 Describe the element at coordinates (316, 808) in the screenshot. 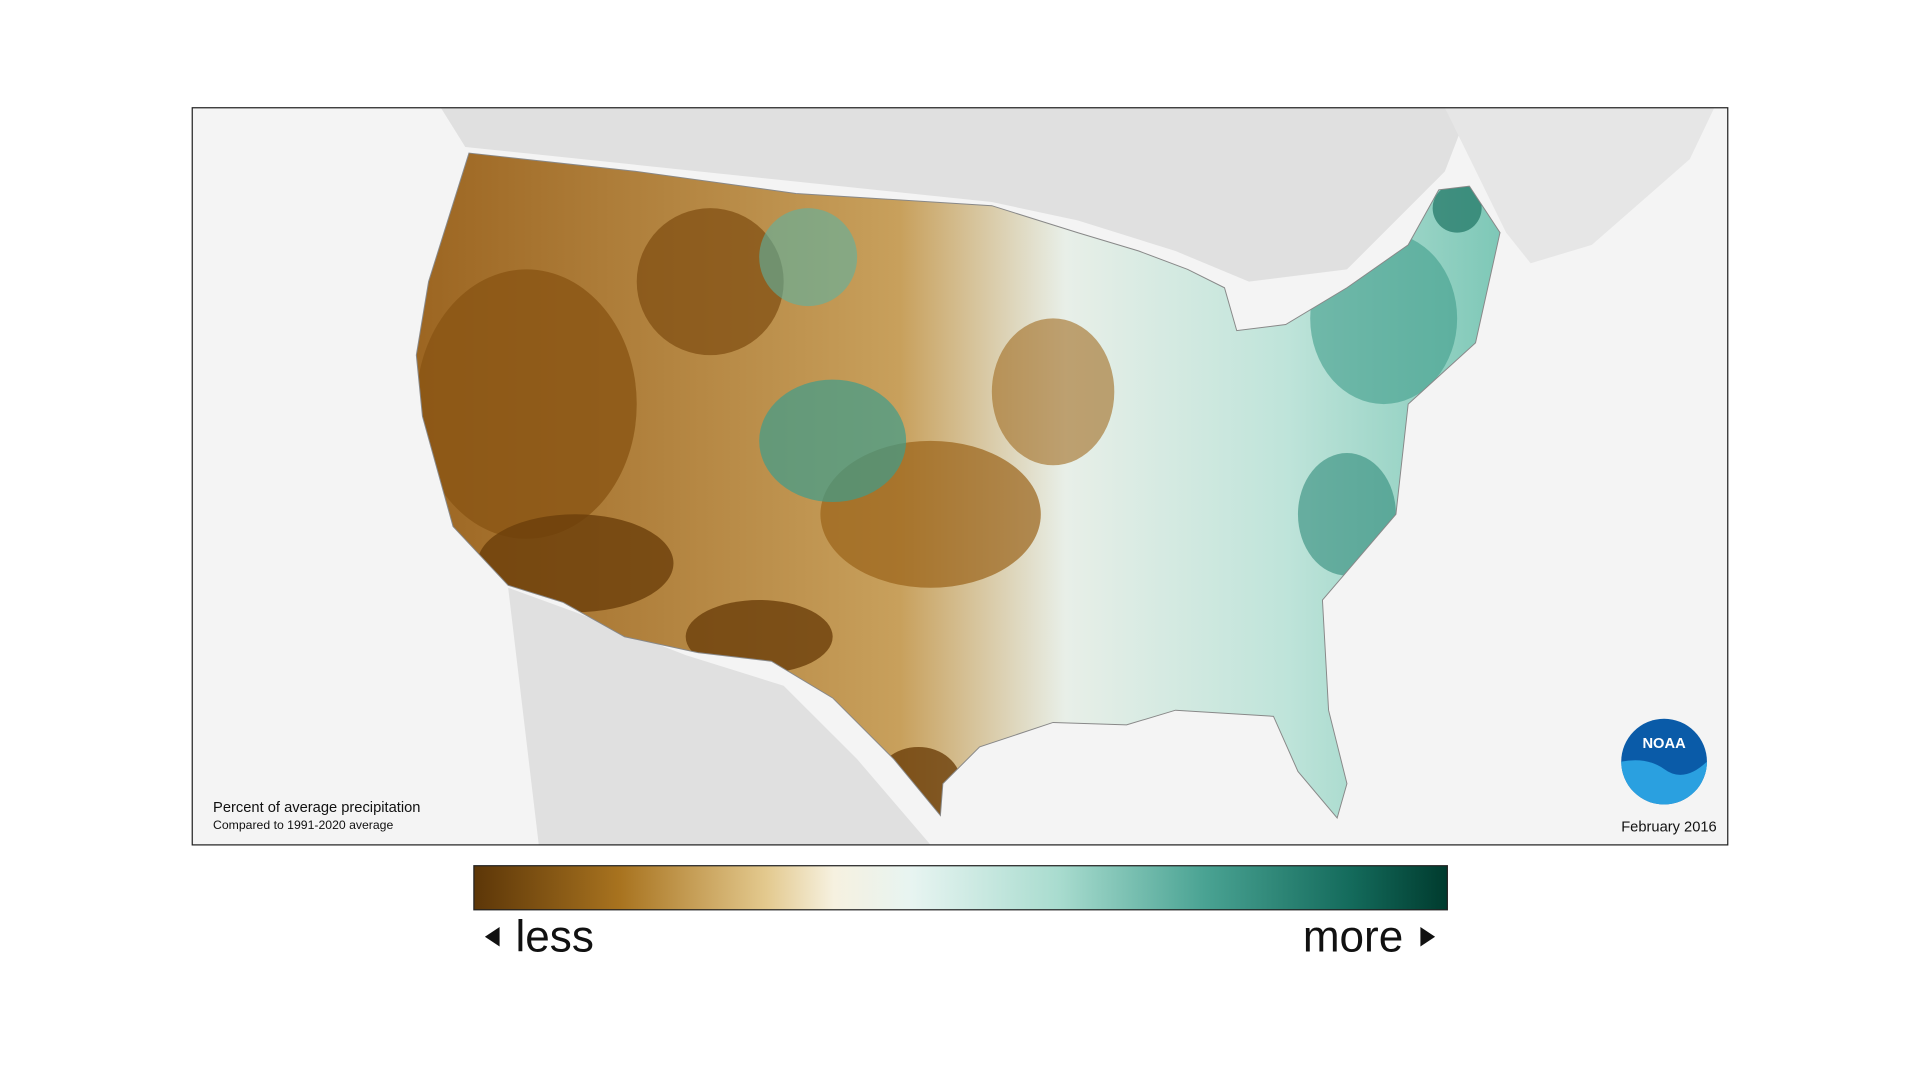

I see `caption: Percent of average precipitation` at that location.